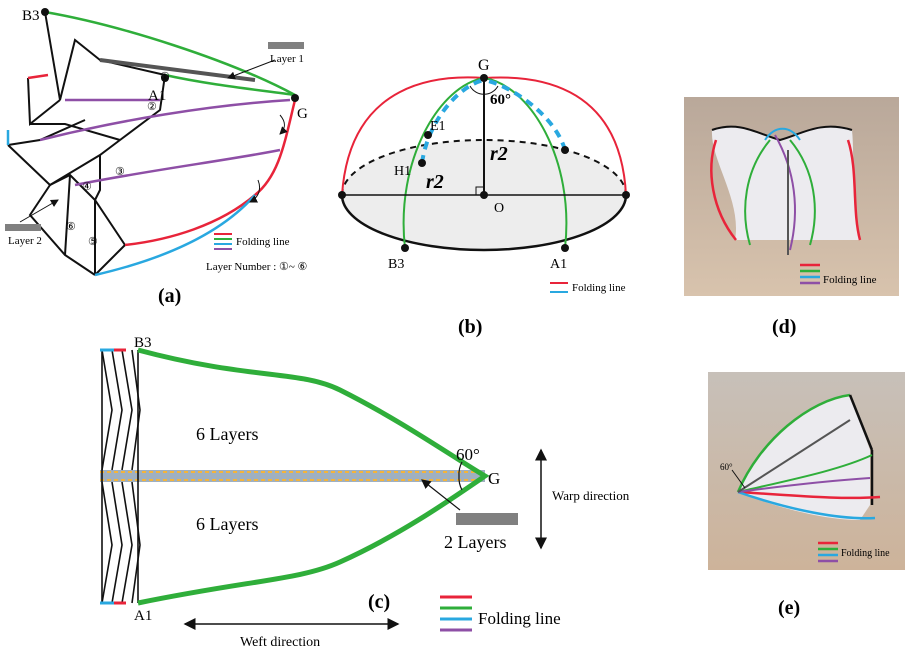  Describe the element at coordinates (302, 114) in the screenshot. I see `a-label-g: G` at that location.